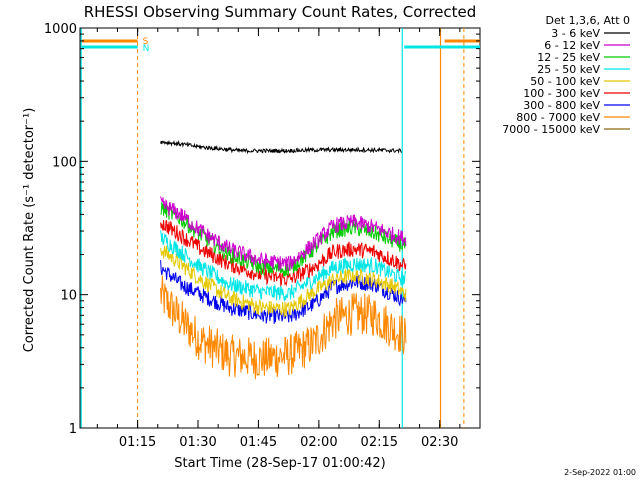 The width and height of the screenshot is (640, 480). What do you see at coordinates (551, 129) in the screenshot?
I see `legend-label: 7000 - 15000 keV` at bounding box center [551, 129].